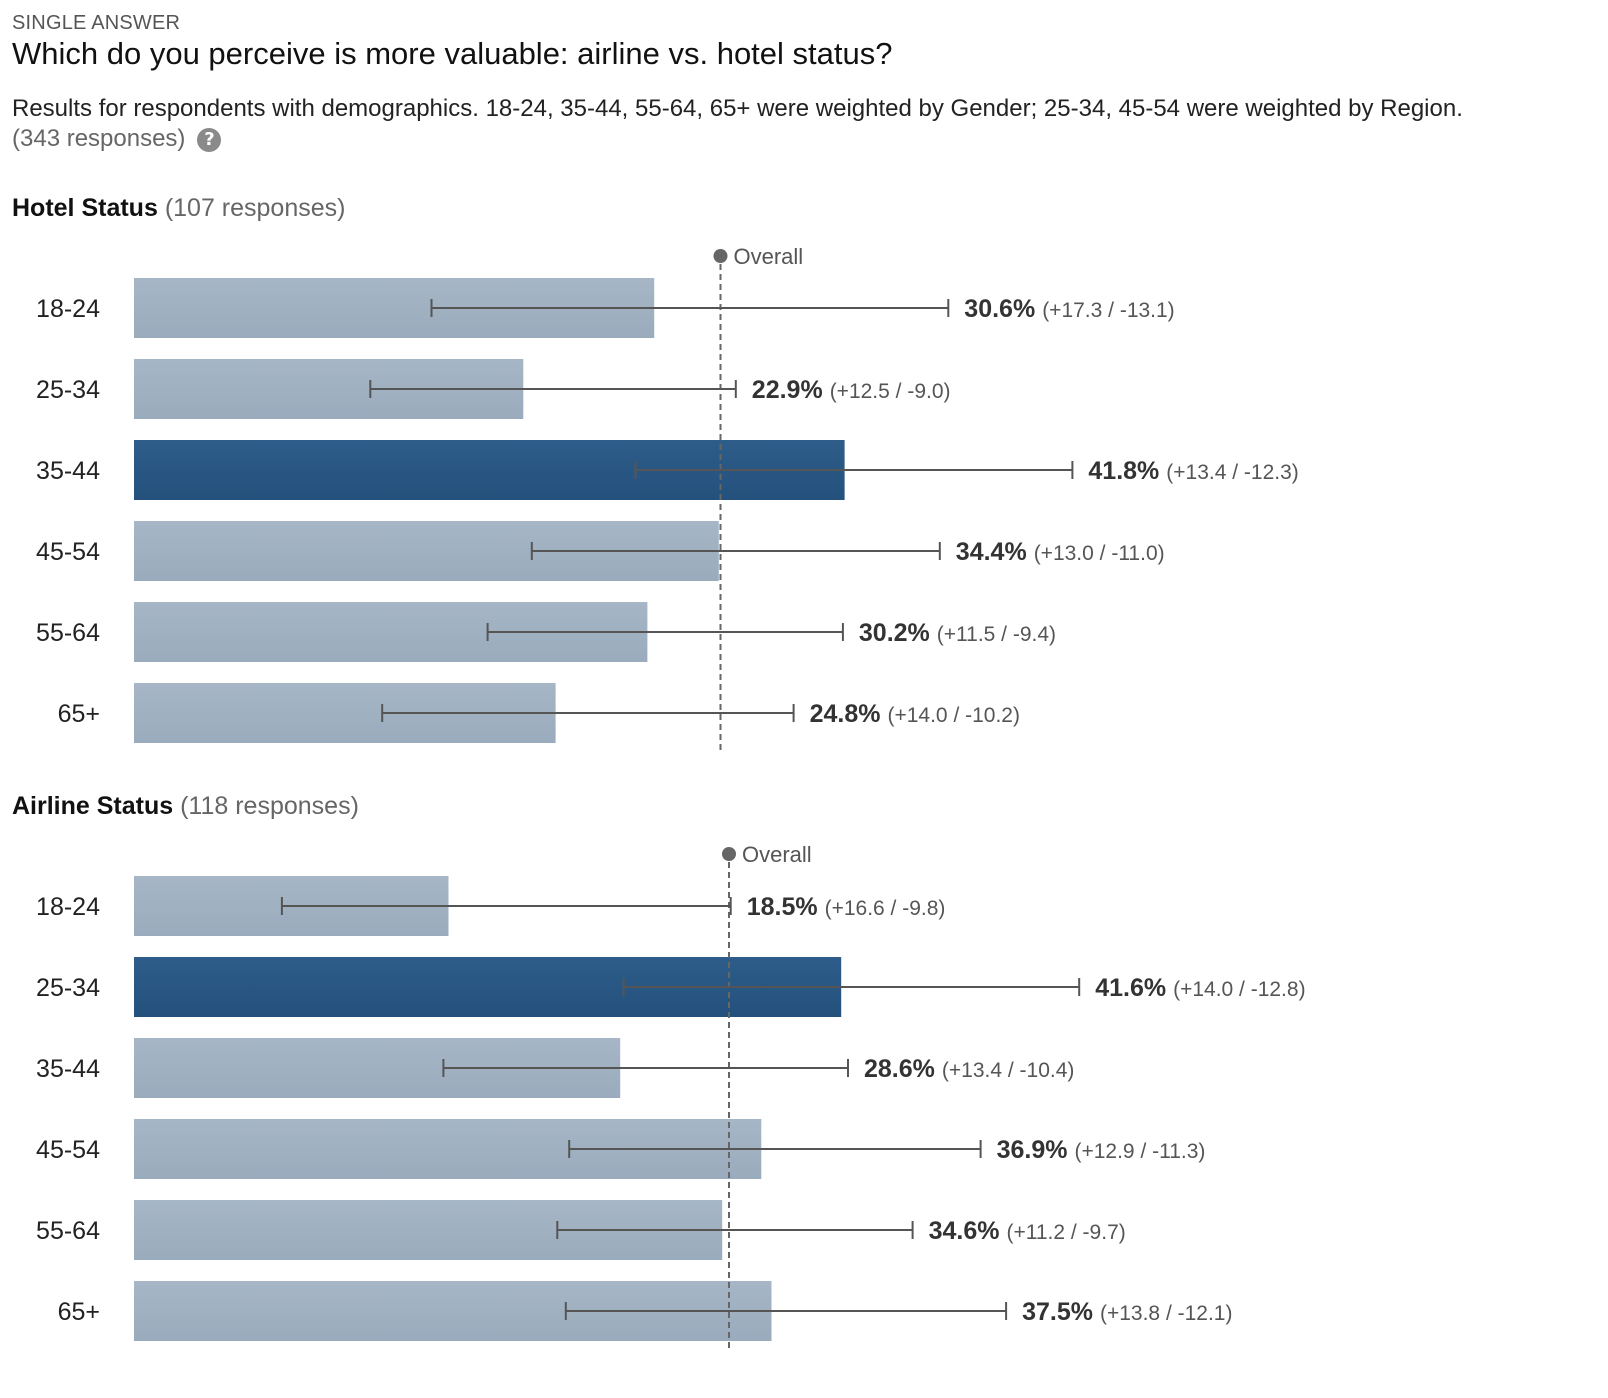 This screenshot has width=1608, height=1398. I want to click on value-label: 34.4% (+13.0 / -11.0), so click(1060, 552).